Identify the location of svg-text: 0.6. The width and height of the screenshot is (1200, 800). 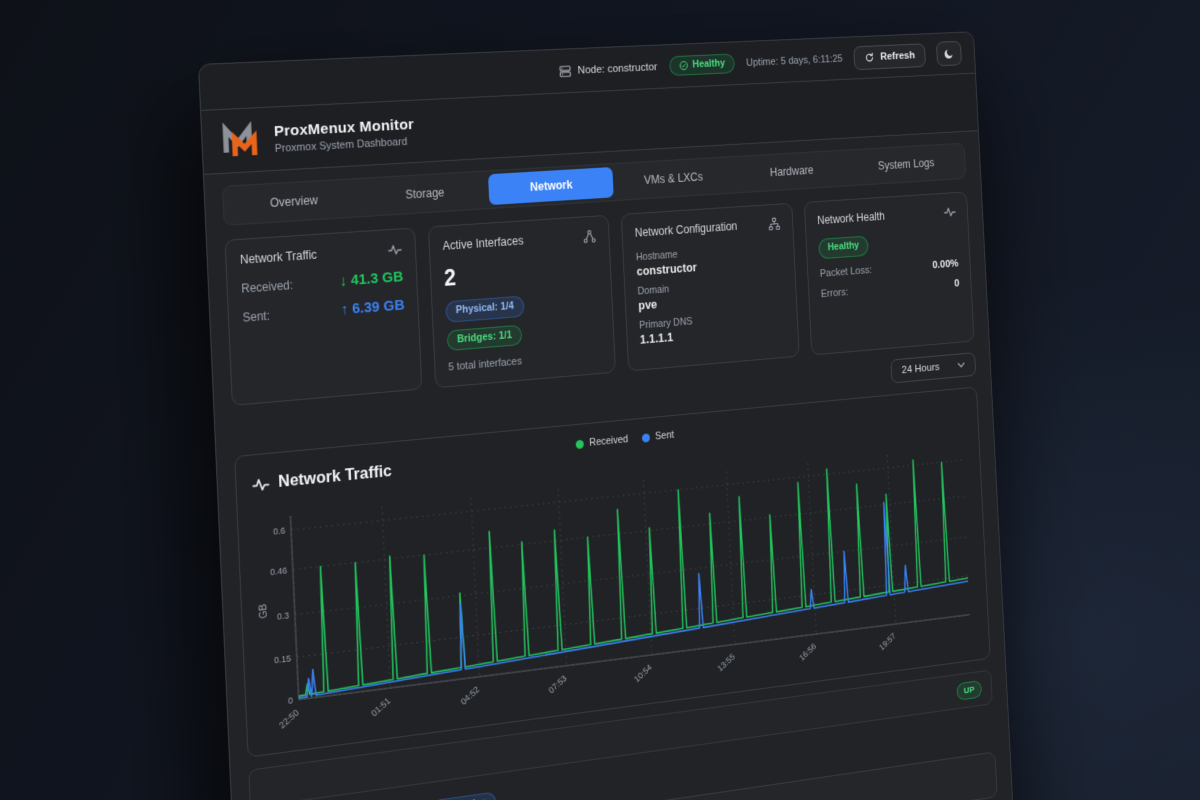
(279, 531).